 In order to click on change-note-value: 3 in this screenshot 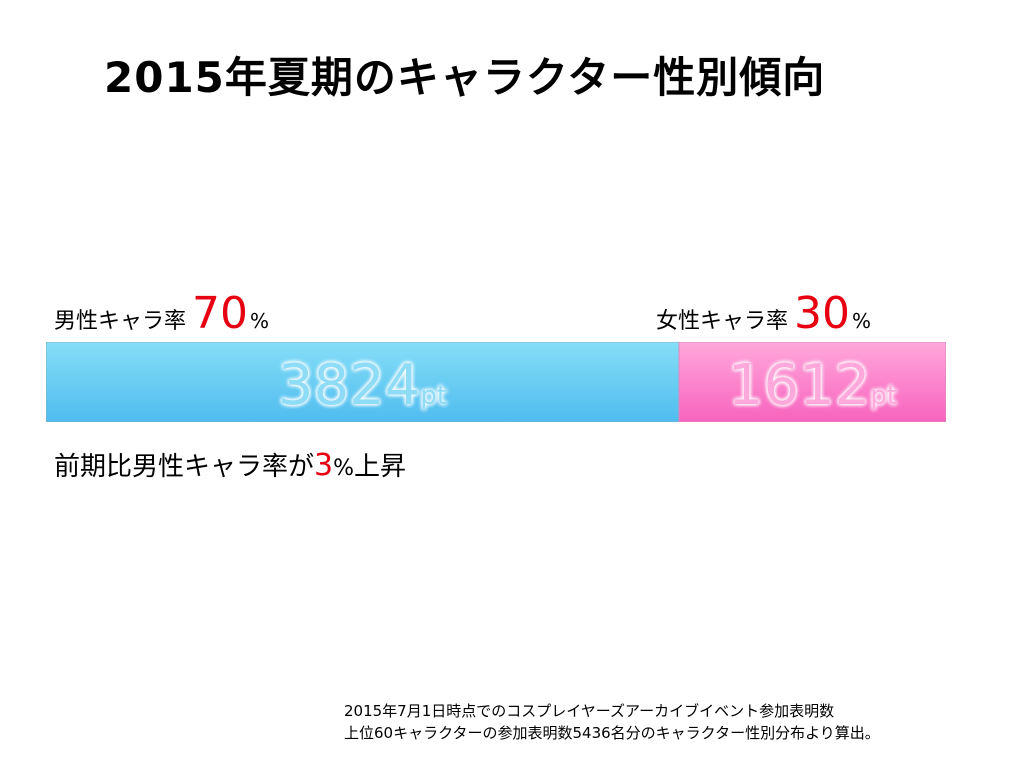, I will do `click(324, 465)`.